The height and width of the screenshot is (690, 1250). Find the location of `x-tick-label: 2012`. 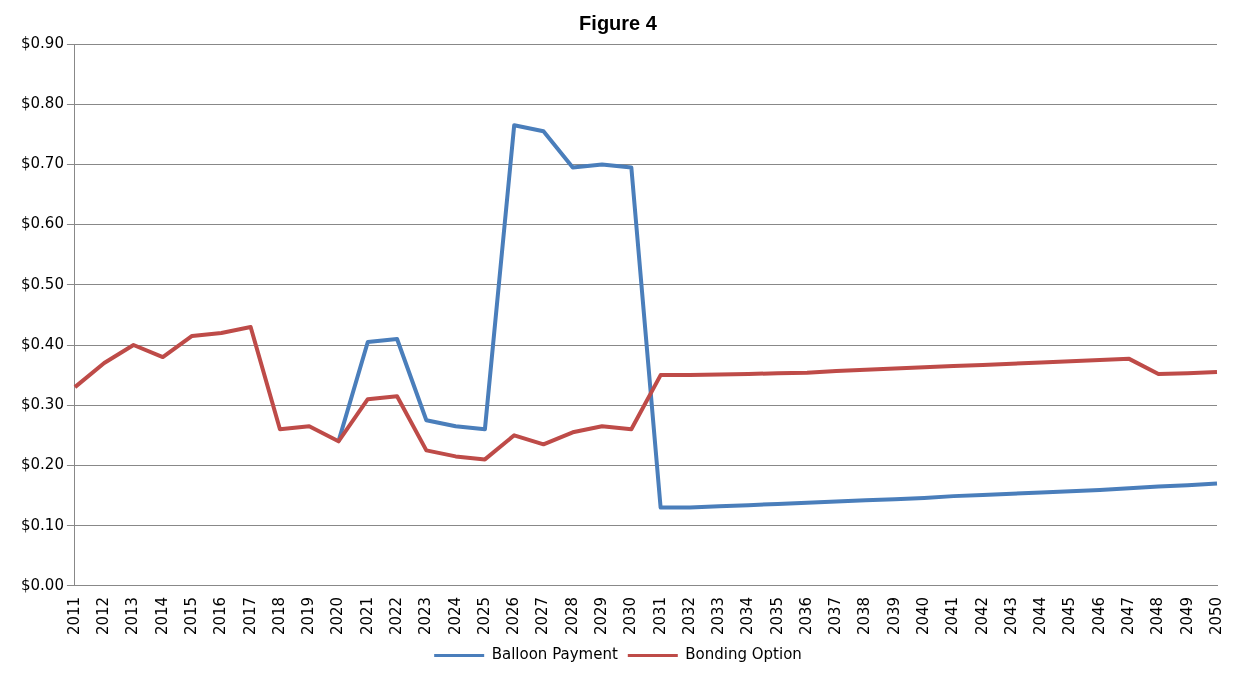

x-tick-label: 2012 is located at coordinates (103, 616).